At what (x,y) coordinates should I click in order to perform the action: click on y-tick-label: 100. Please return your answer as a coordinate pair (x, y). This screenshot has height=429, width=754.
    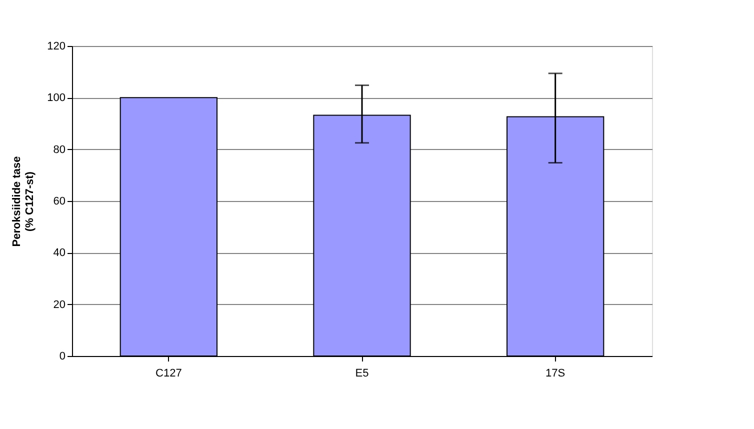
    Looking at the image, I should click on (56, 98).